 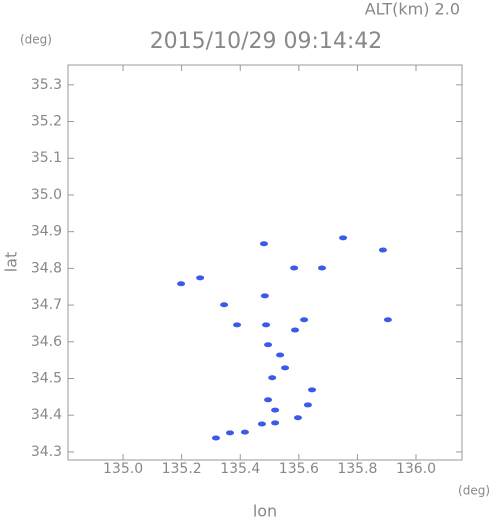 I want to click on y-unit: (deg), so click(x=36, y=40).